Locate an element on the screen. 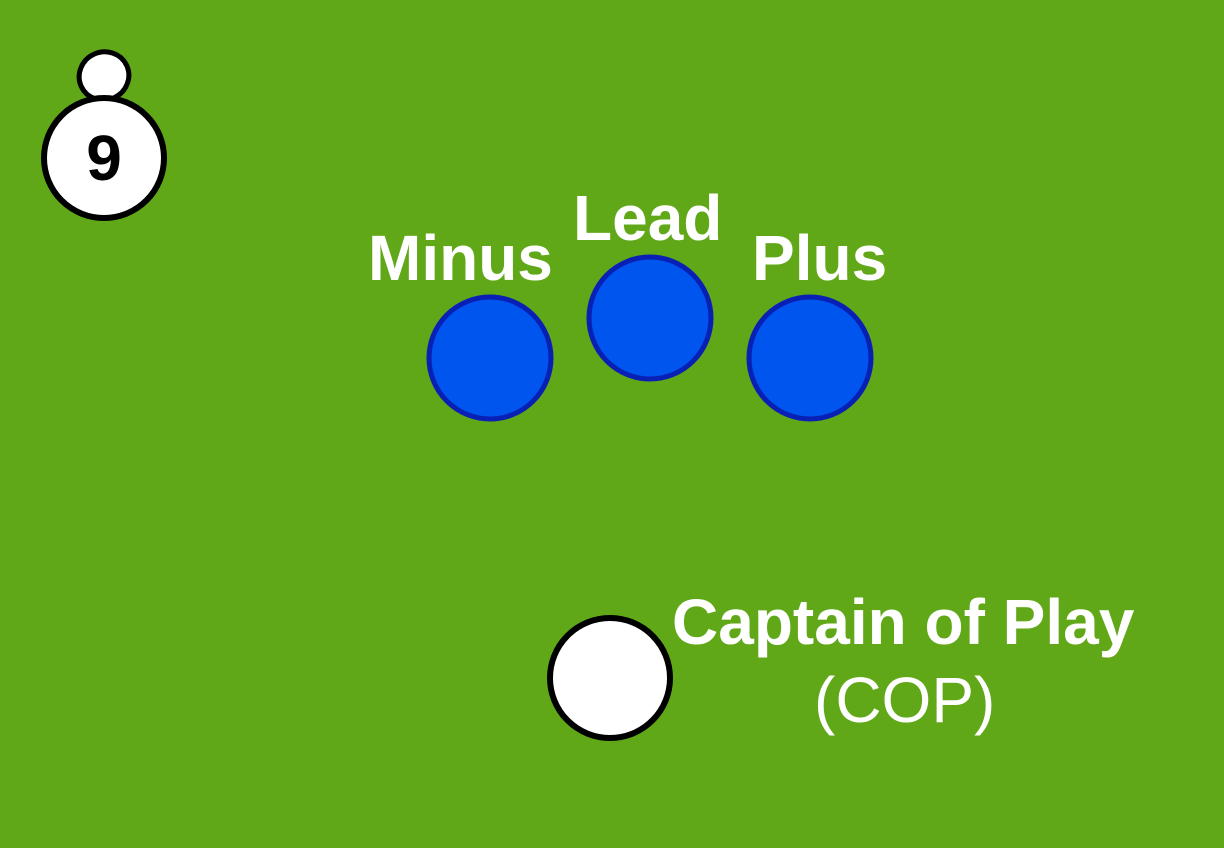  official-plus-label: Plus is located at coordinates (820, 258).